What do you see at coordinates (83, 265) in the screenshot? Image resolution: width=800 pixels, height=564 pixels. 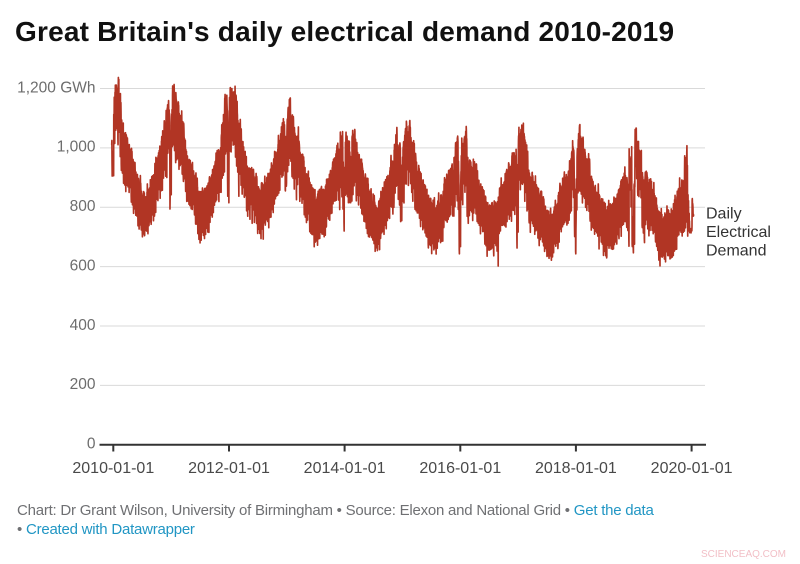 I see `svg-text: 600` at bounding box center [83, 265].